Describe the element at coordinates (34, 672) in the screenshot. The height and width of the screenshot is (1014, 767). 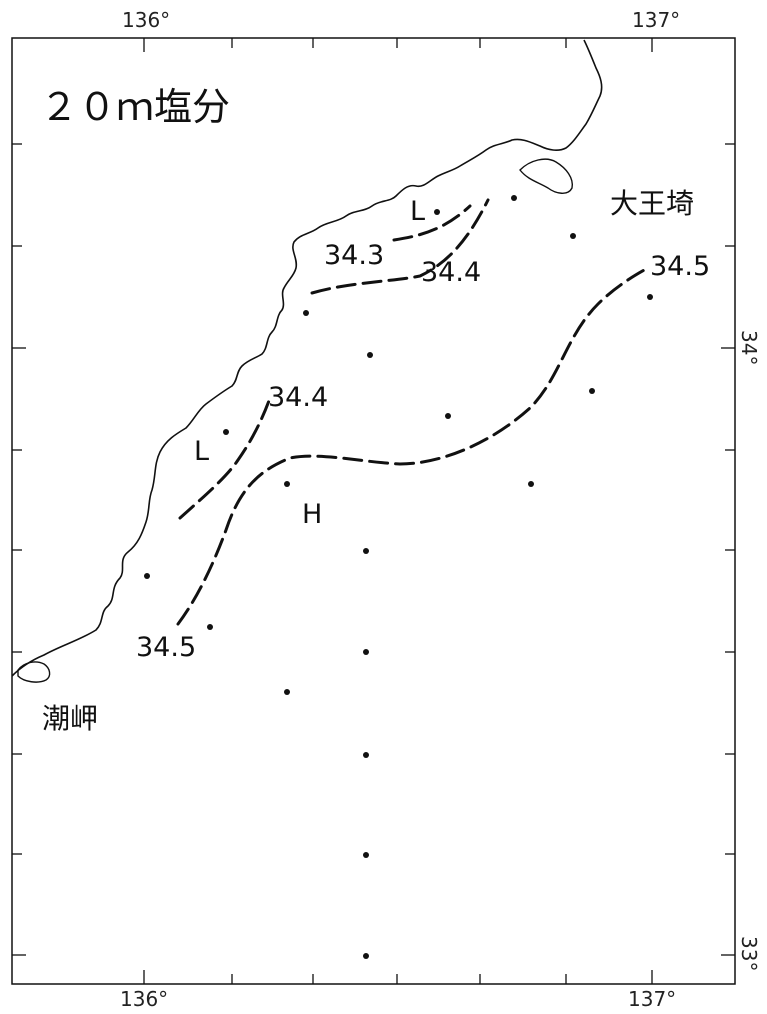
I see `coastline-island-west` at that location.